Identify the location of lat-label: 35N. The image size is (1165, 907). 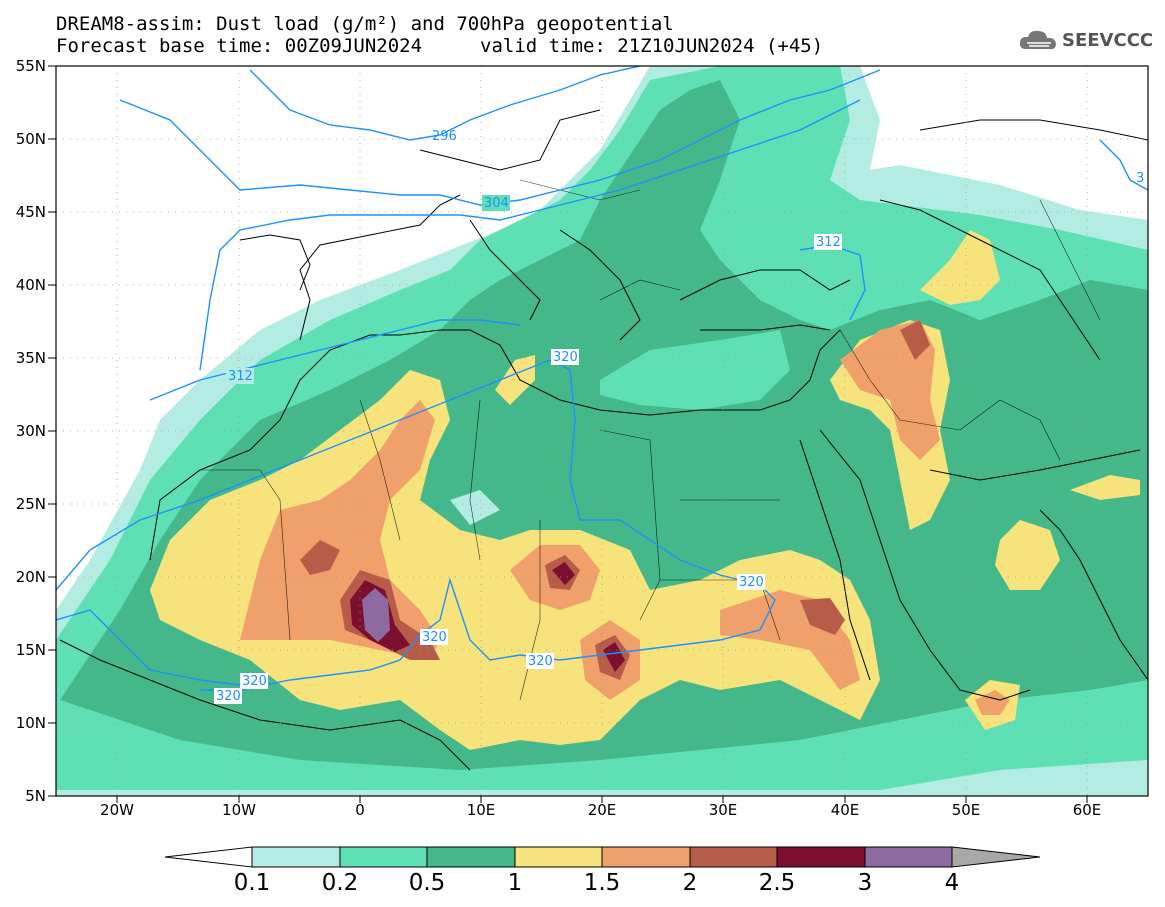
(30, 358).